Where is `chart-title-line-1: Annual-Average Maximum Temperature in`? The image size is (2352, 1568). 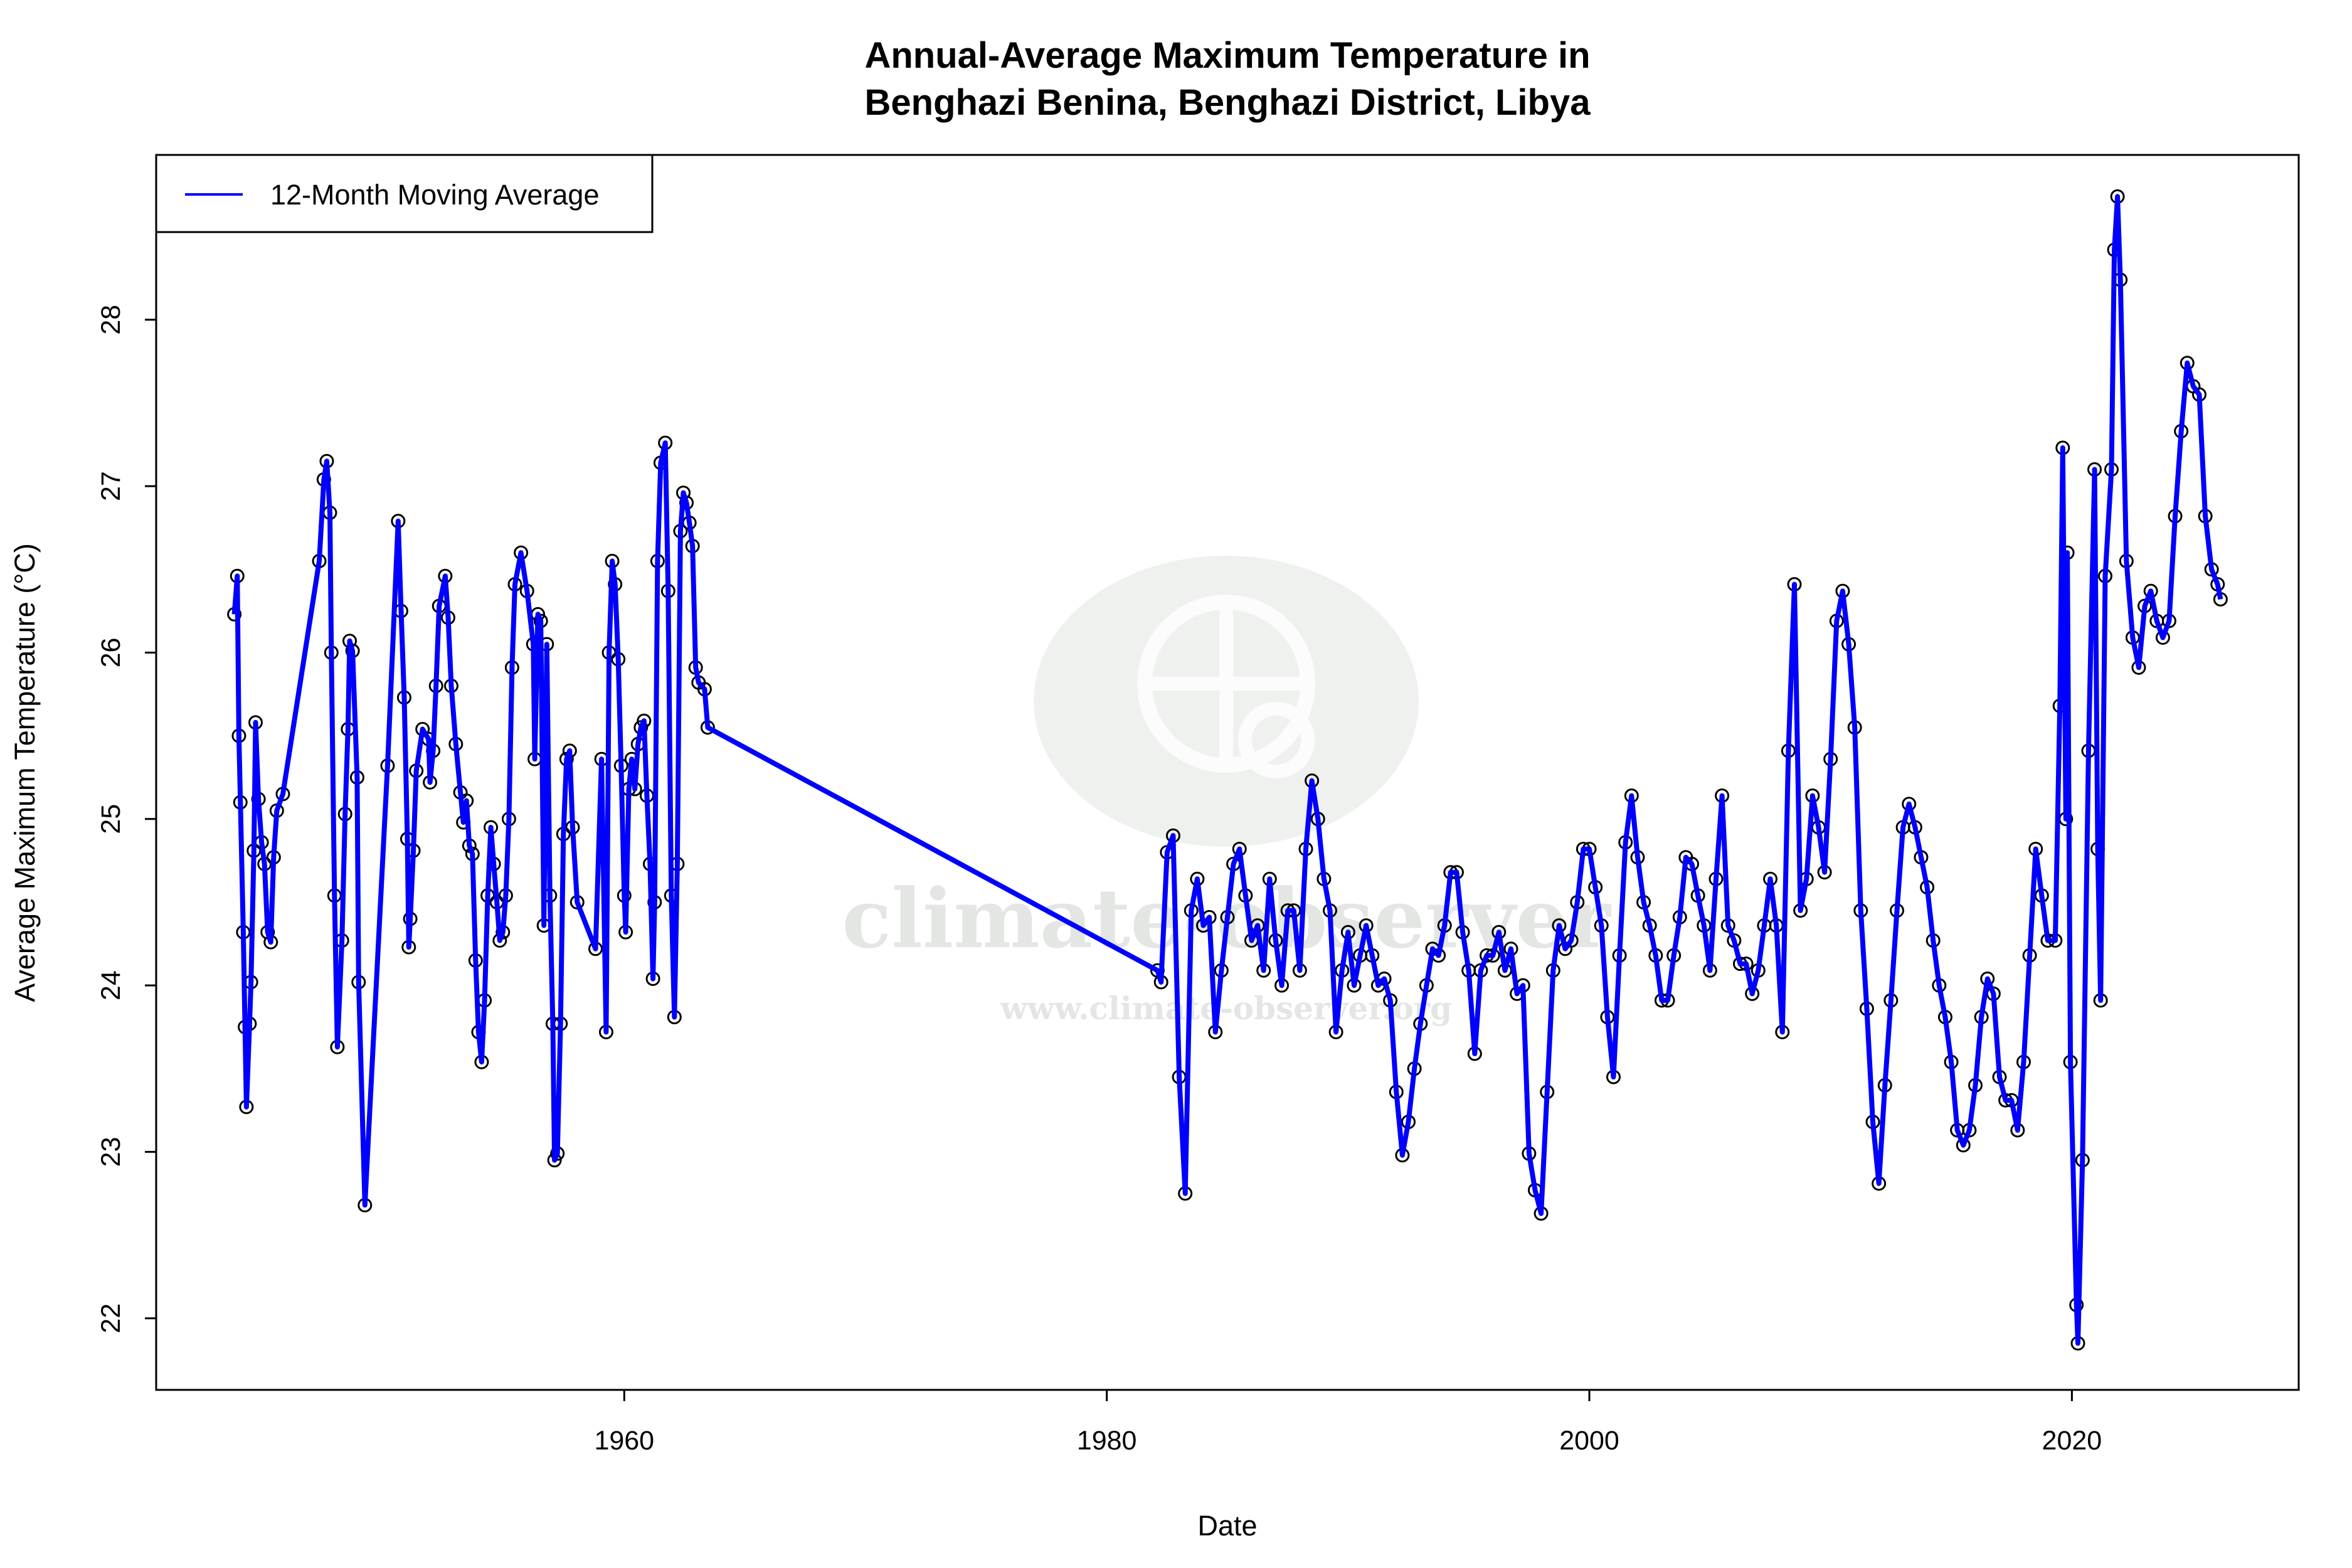
chart-title-line-1: Annual-Average Maximum Temperature in is located at coordinates (1227, 55).